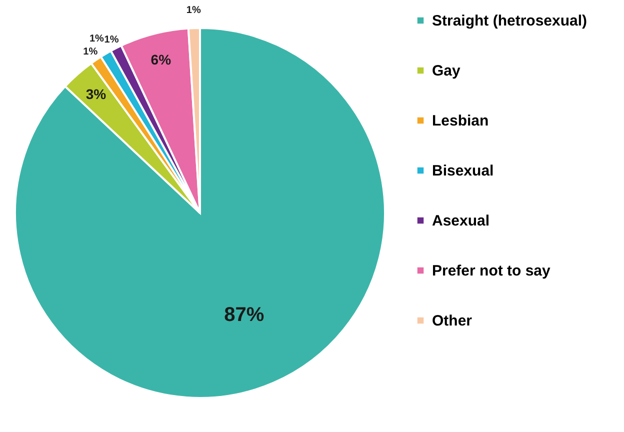 Image resolution: width=624 pixels, height=432 pixels. What do you see at coordinates (452, 321) in the screenshot?
I see `legend-label: Other` at bounding box center [452, 321].